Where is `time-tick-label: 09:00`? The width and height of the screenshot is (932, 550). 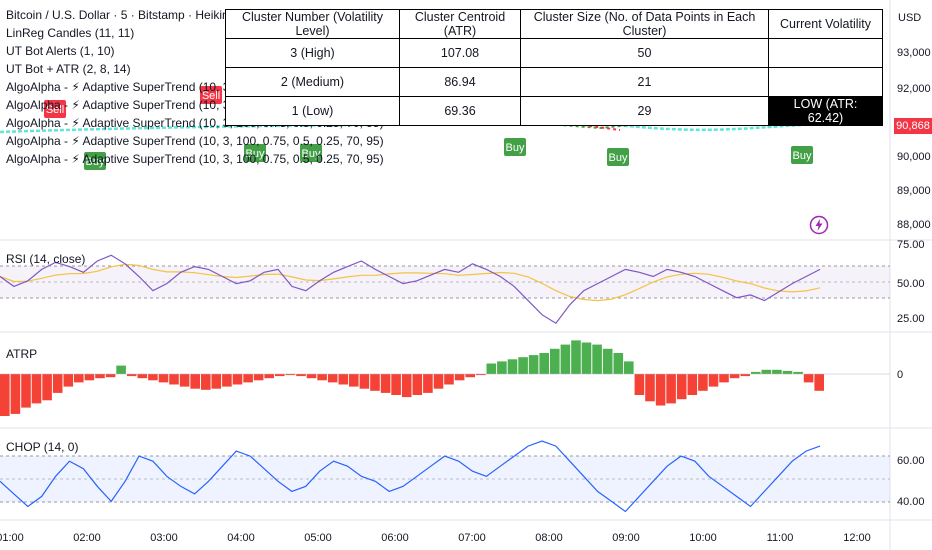 time-tick-label: 09:00 is located at coordinates (626, 538).